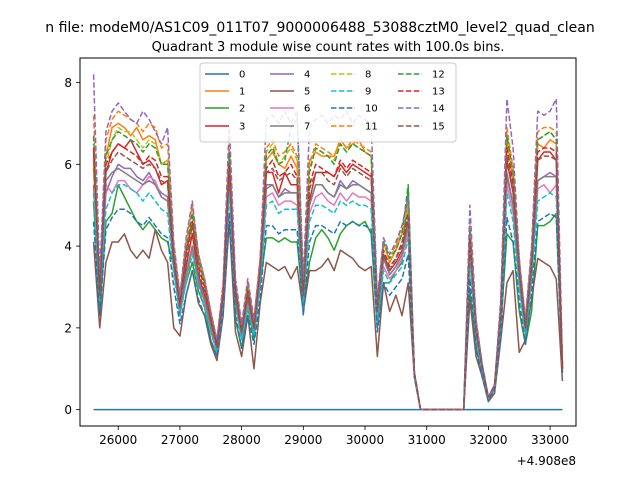 Image resolution: width=640 pixels, height=480 pixels. Describe the element at coordinates (303, 440) in the screenshot. I see `x-tick-label: 29000` at that location.